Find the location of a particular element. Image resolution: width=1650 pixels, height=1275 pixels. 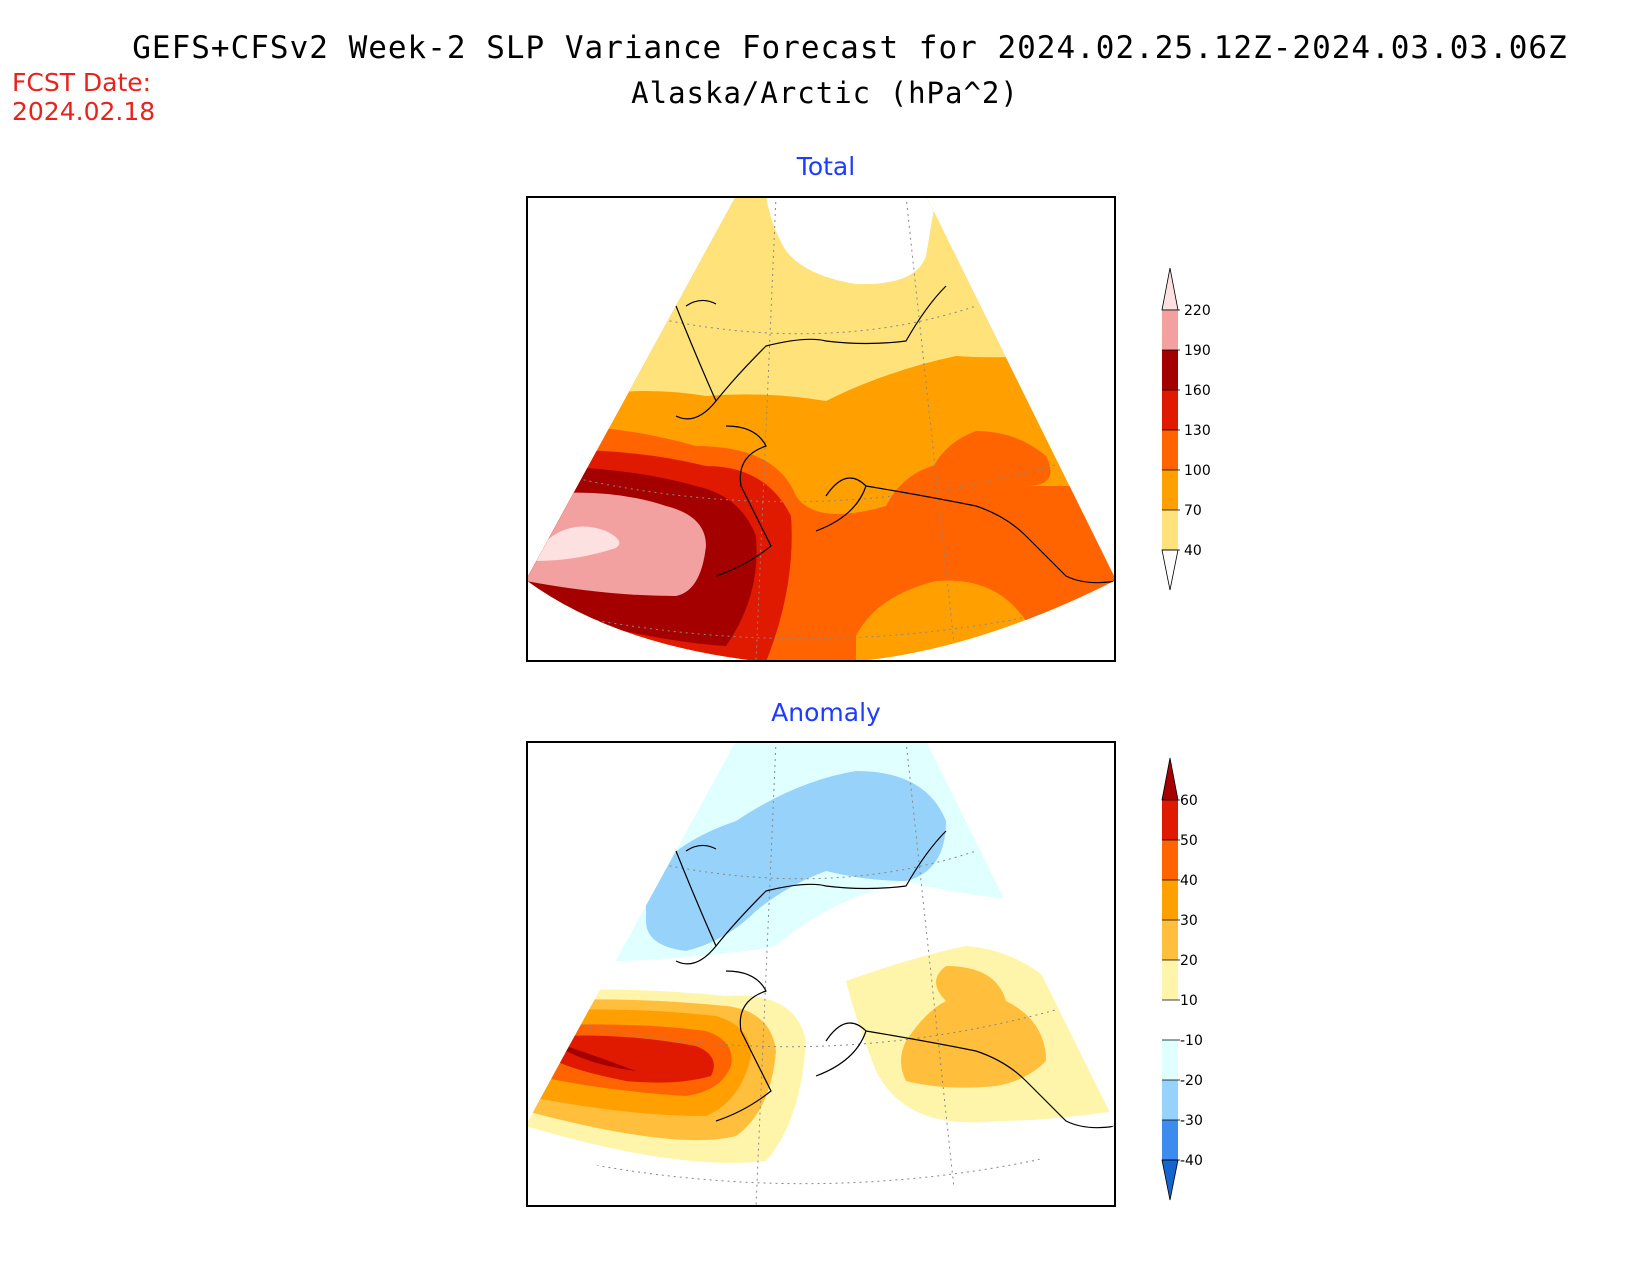

anomaly-colorbar-tick: -10 is located at coordinates (1191, 1041).